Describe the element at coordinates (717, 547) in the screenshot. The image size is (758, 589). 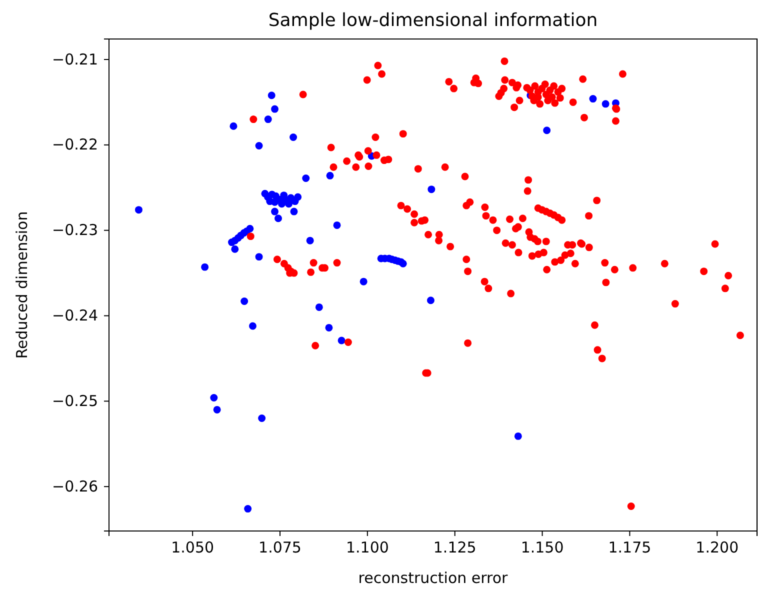
I see `x-tick-label: 1.200` at that location.